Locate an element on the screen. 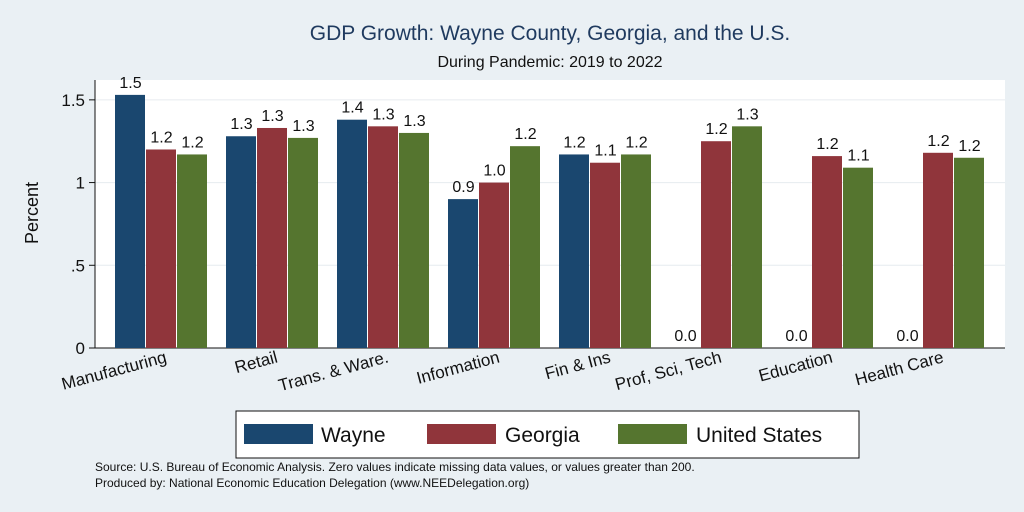  y-tick-label: 1 is located at coordinates (80, 183).